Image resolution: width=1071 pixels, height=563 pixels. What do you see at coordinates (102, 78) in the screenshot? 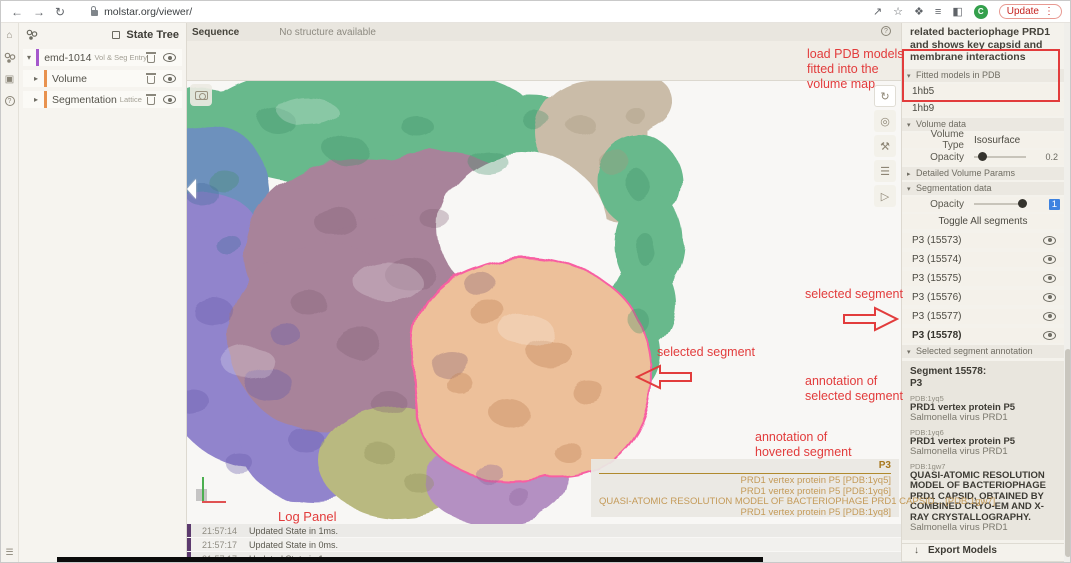
I see `tree-row: ▸ Volume` at bounding box center [102, 78].